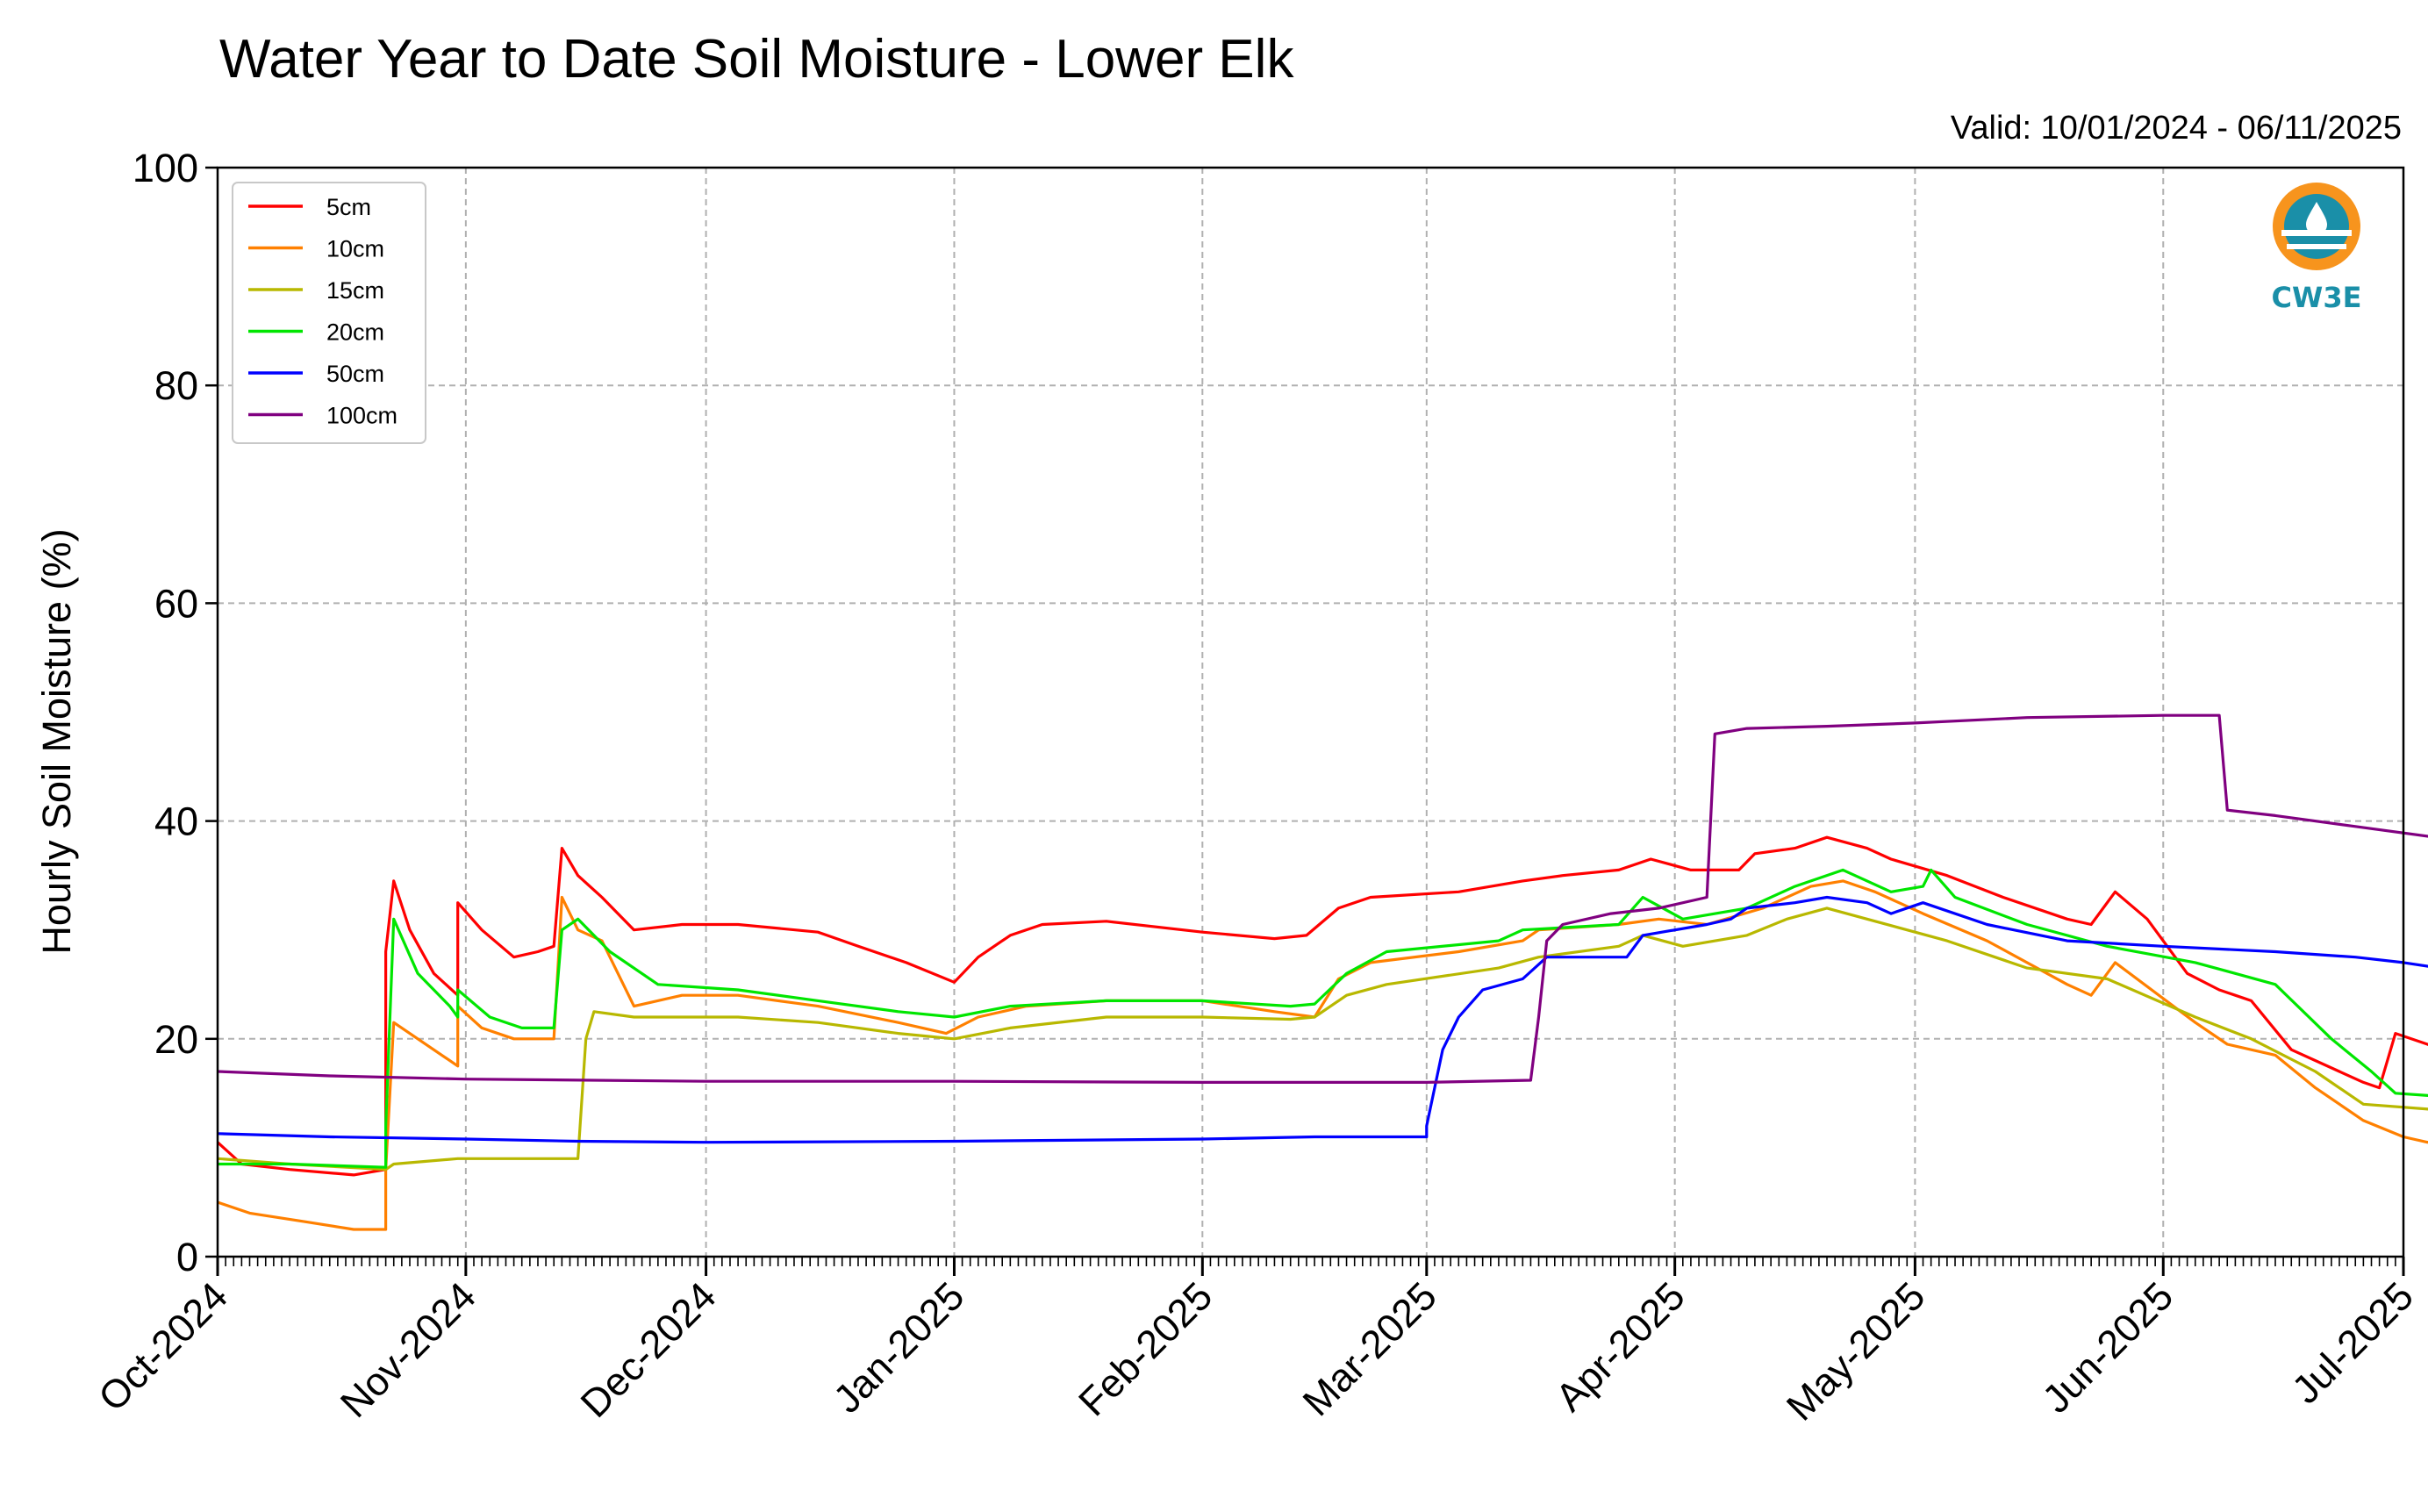 The image size is (2428, 1512). I want to click on x-tick-label: Feb-2025, so click(1145, 1348).